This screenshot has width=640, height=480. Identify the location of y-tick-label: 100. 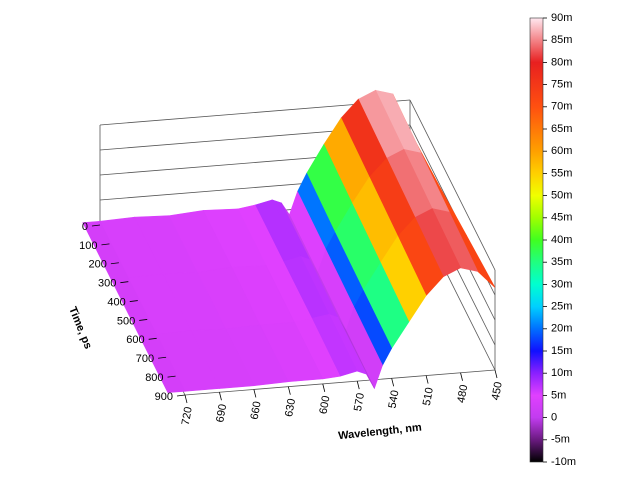
(88, 246).